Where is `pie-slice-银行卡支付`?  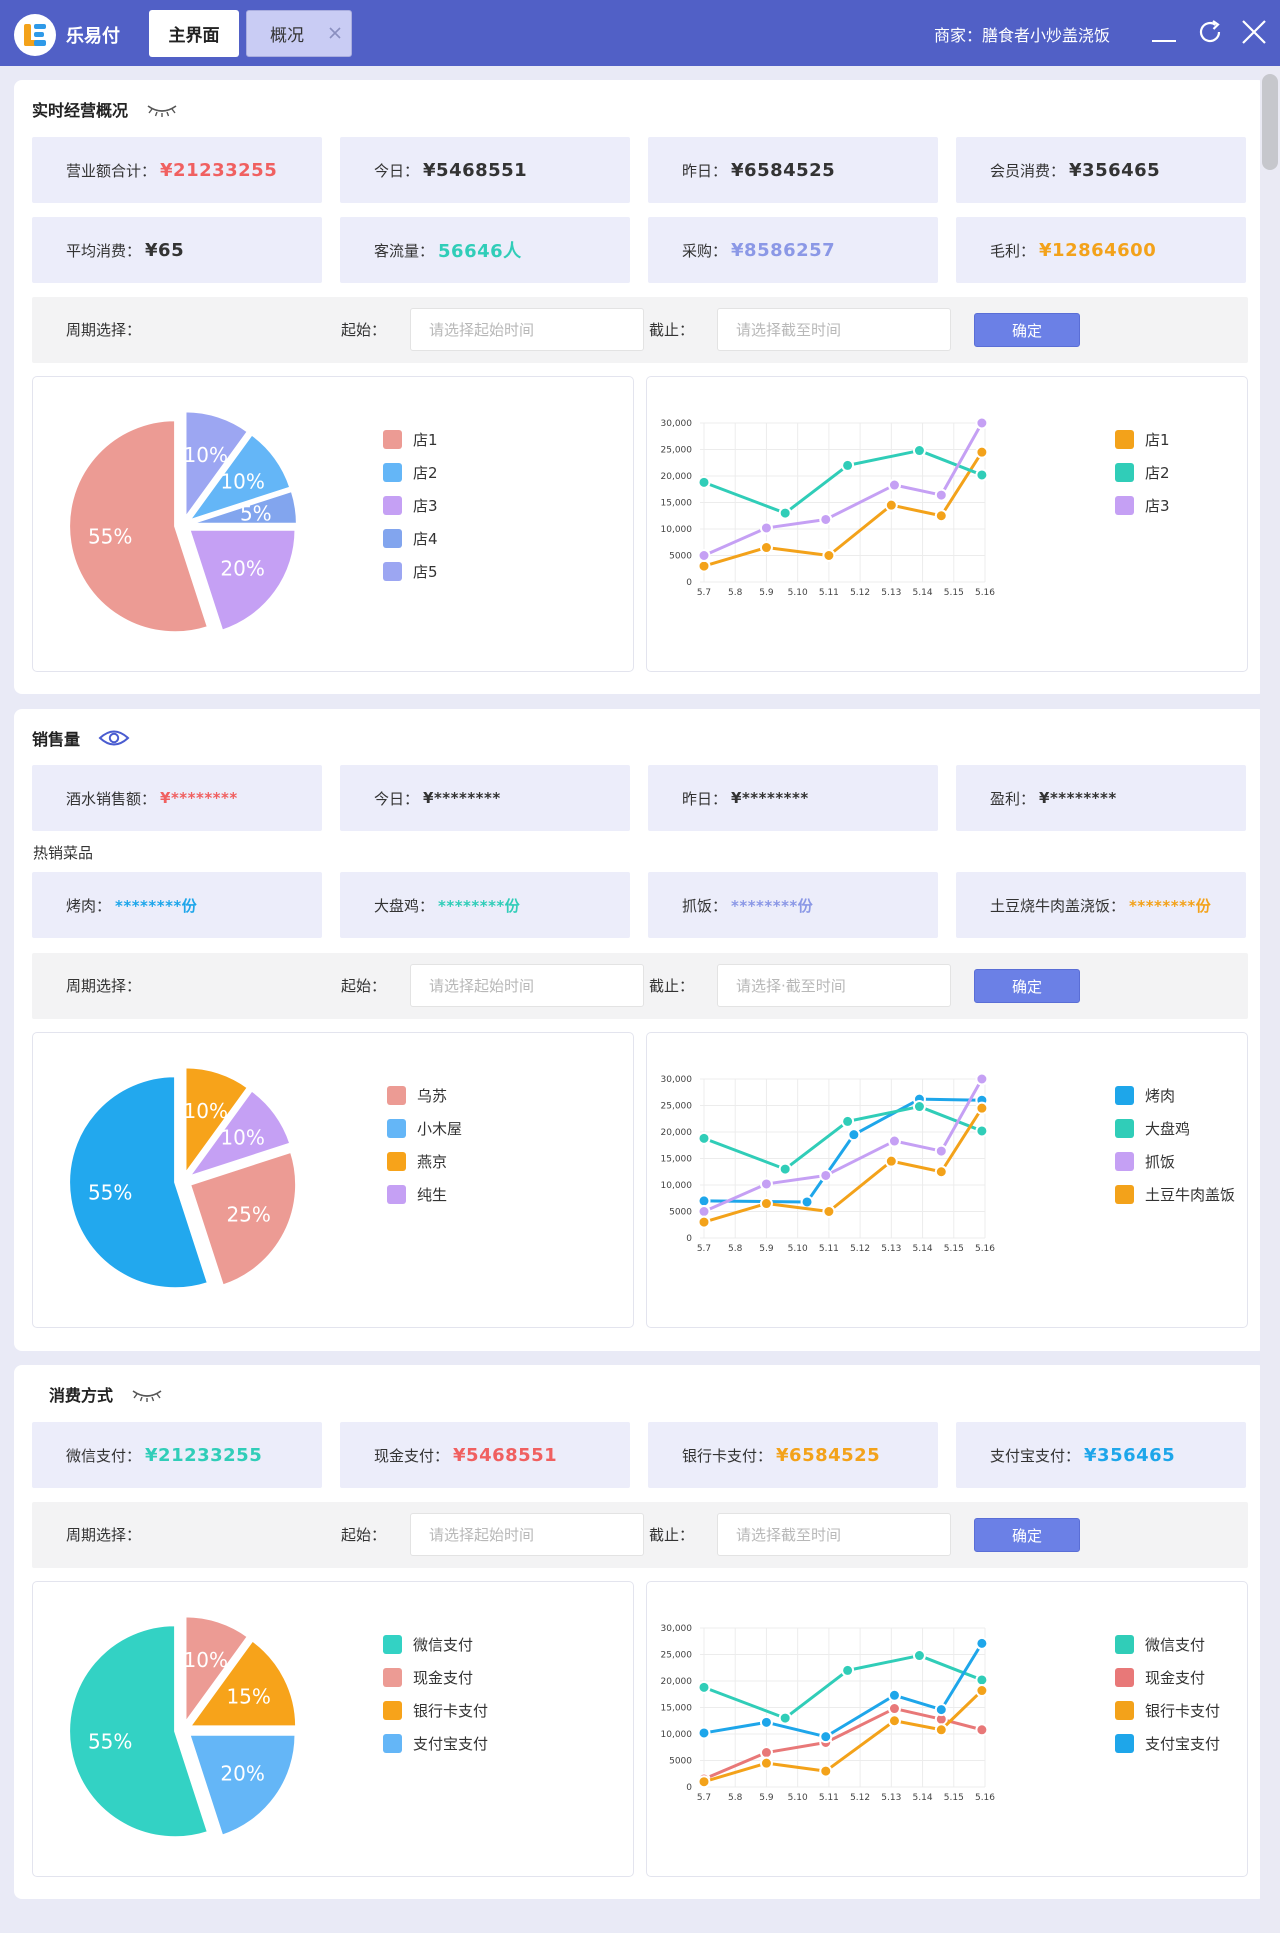
pie-slice-银行卡支付 is located at coordinates (243, 1683).